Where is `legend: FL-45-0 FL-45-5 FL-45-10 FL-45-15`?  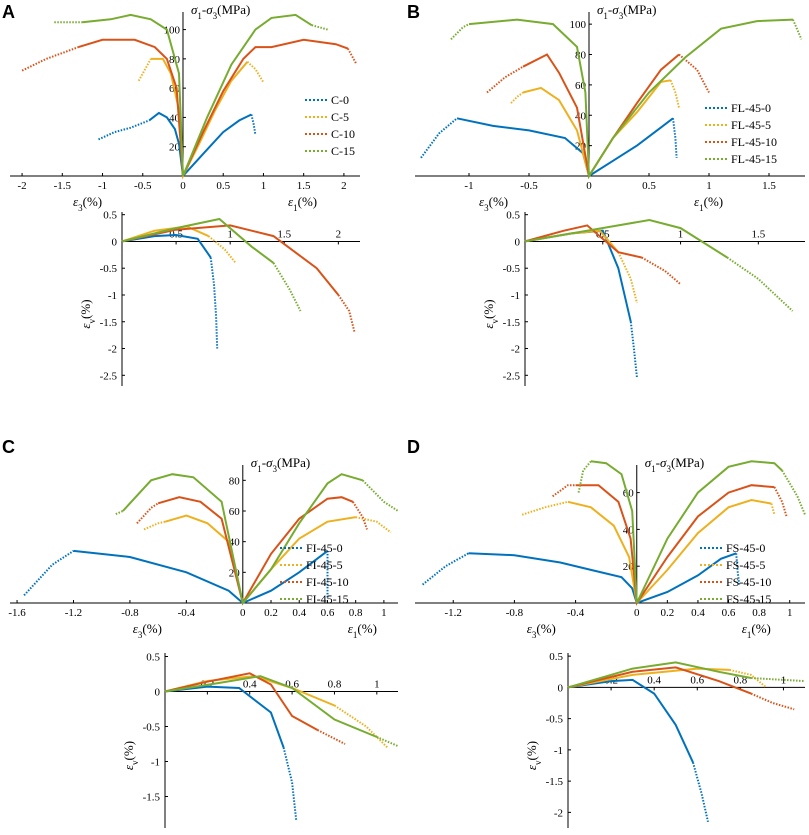
legend: FL-45-0 FL-45-5 FL-45-10 FL-45-15 is located at coordinates (741, 133).